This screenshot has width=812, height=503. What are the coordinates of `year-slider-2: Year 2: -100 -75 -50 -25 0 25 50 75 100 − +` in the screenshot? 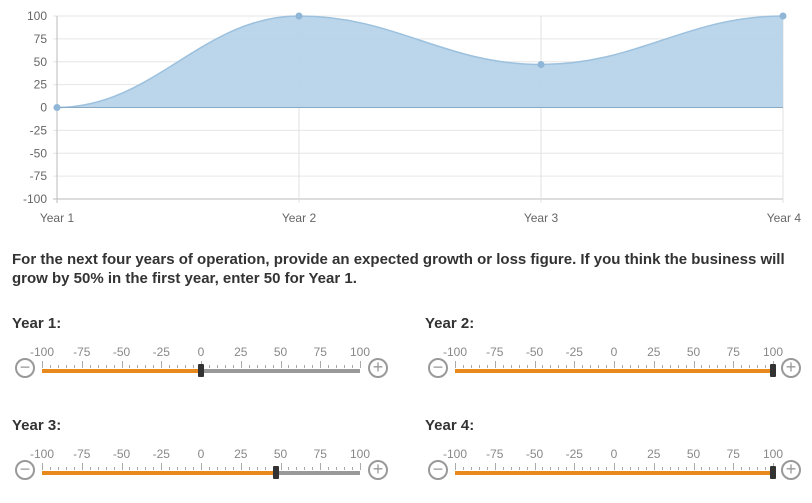 It's located at (608, 355).